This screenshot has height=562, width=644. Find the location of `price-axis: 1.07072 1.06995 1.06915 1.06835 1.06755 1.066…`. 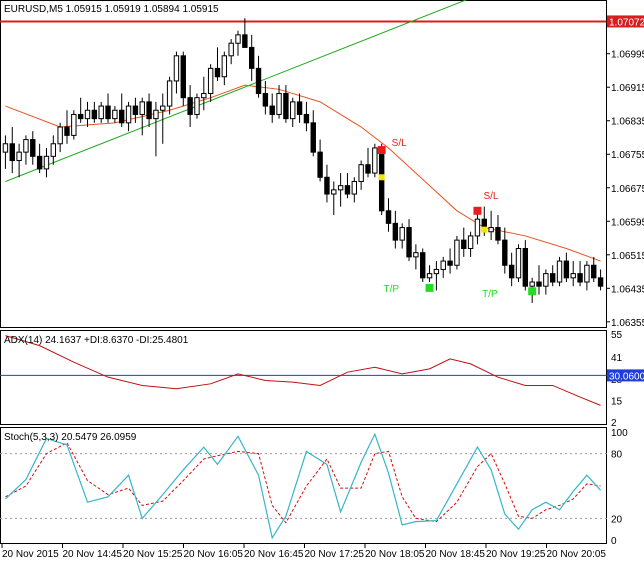

price-axis: 1.07072 1.06995 1.06915 1.06835 1.06755 1.066… is located at coordinates (625, 172).